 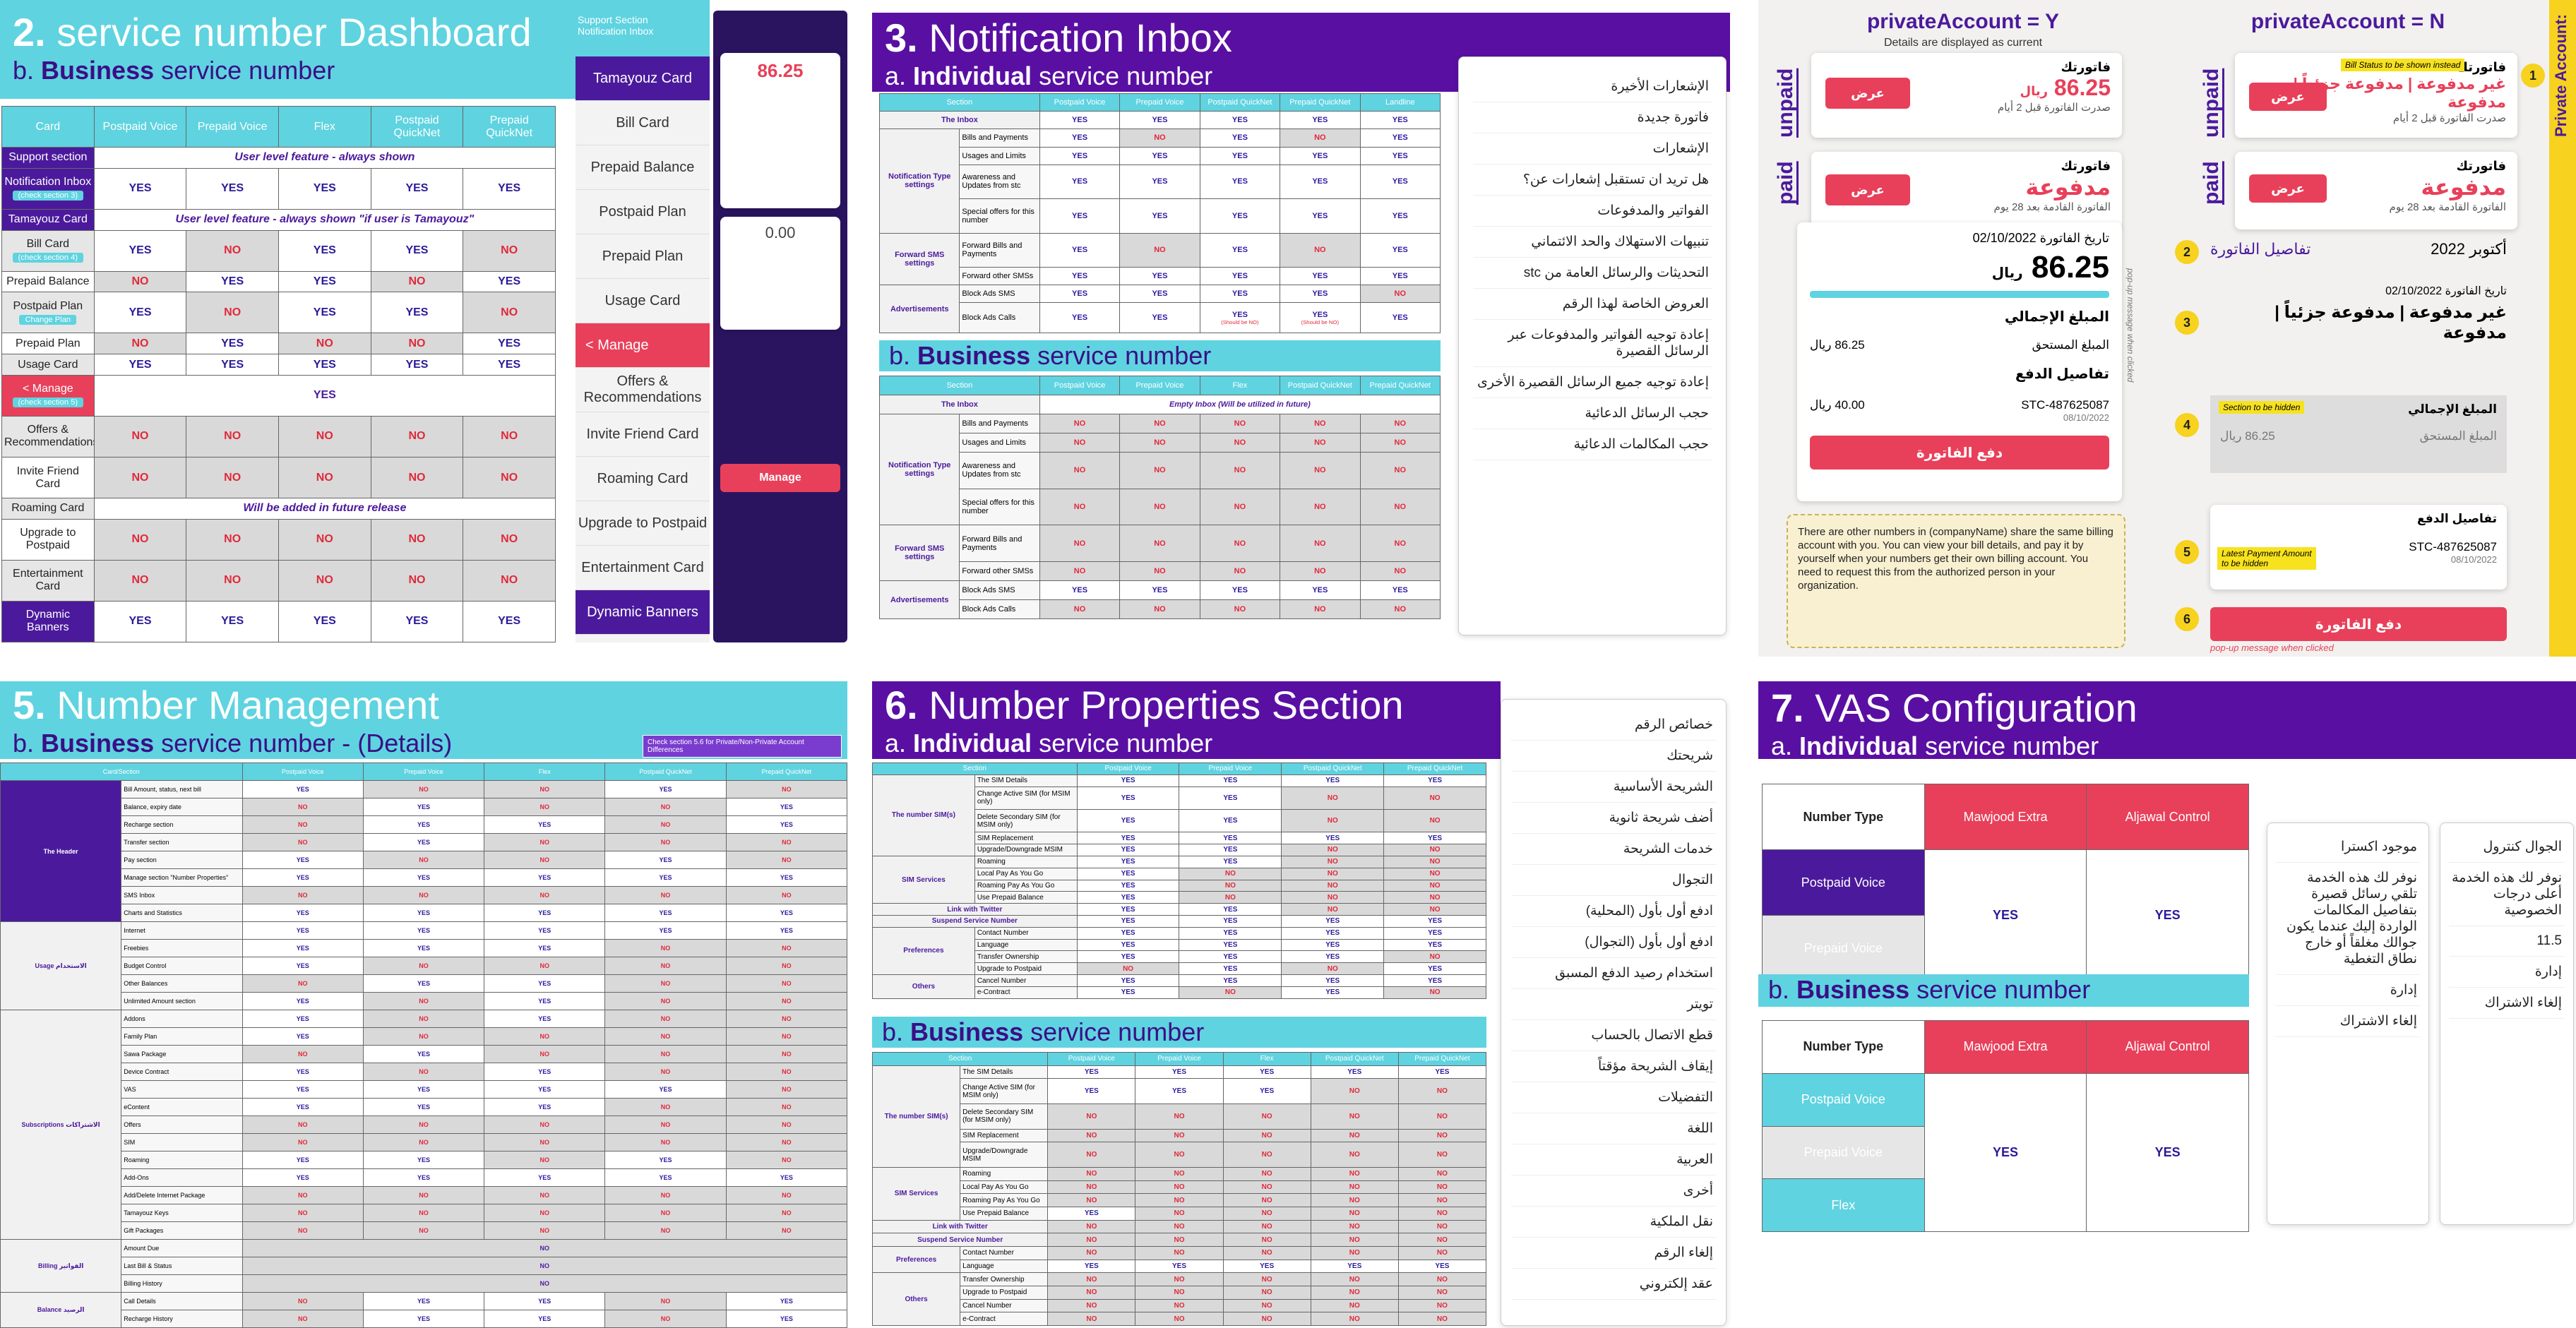 What do you see at coordinates (1026, 885) in the screenshot?
I see `row-label: Roaming Pay As You Go` at bounding box center [1026, 885].